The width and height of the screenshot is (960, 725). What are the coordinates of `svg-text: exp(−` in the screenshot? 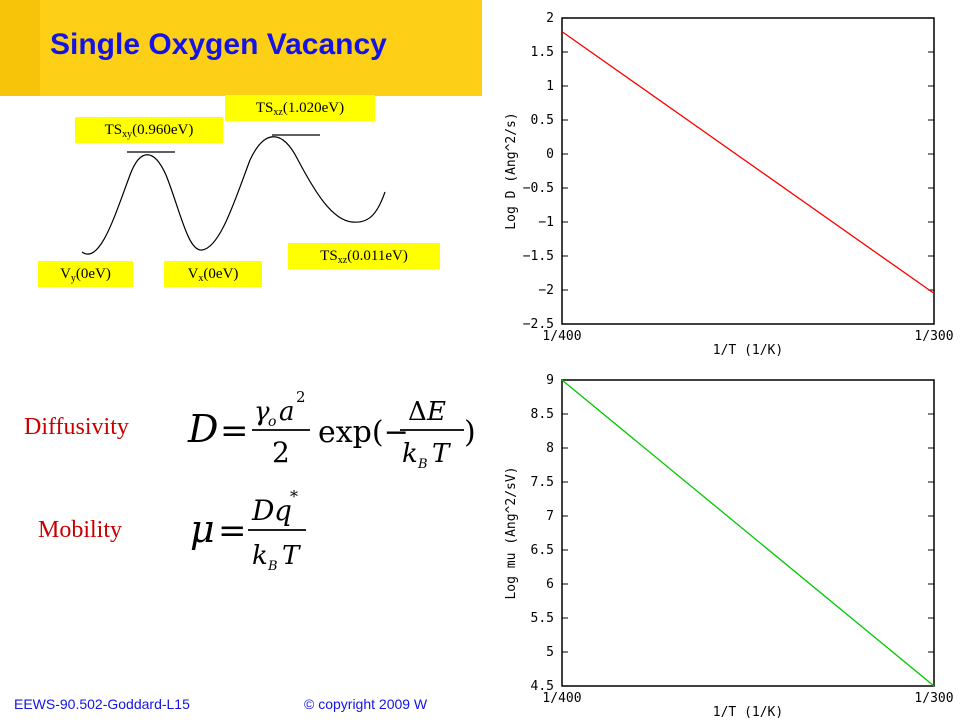 It's located at (363, 432).